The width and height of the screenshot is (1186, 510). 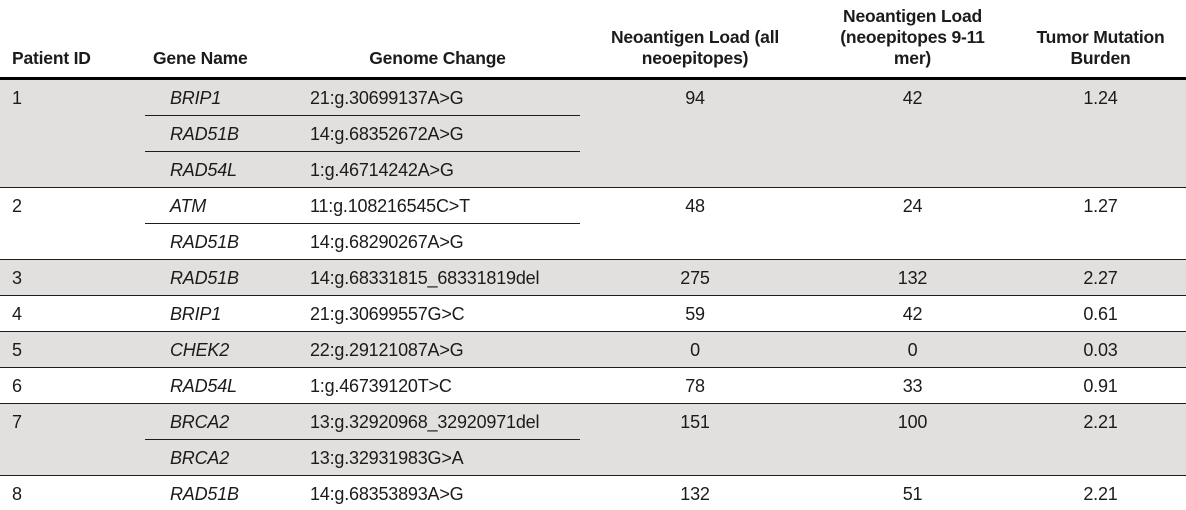 I want to click on genome-change-cell: 14:g.68331815_68331819del, so click(x=437, y=277).